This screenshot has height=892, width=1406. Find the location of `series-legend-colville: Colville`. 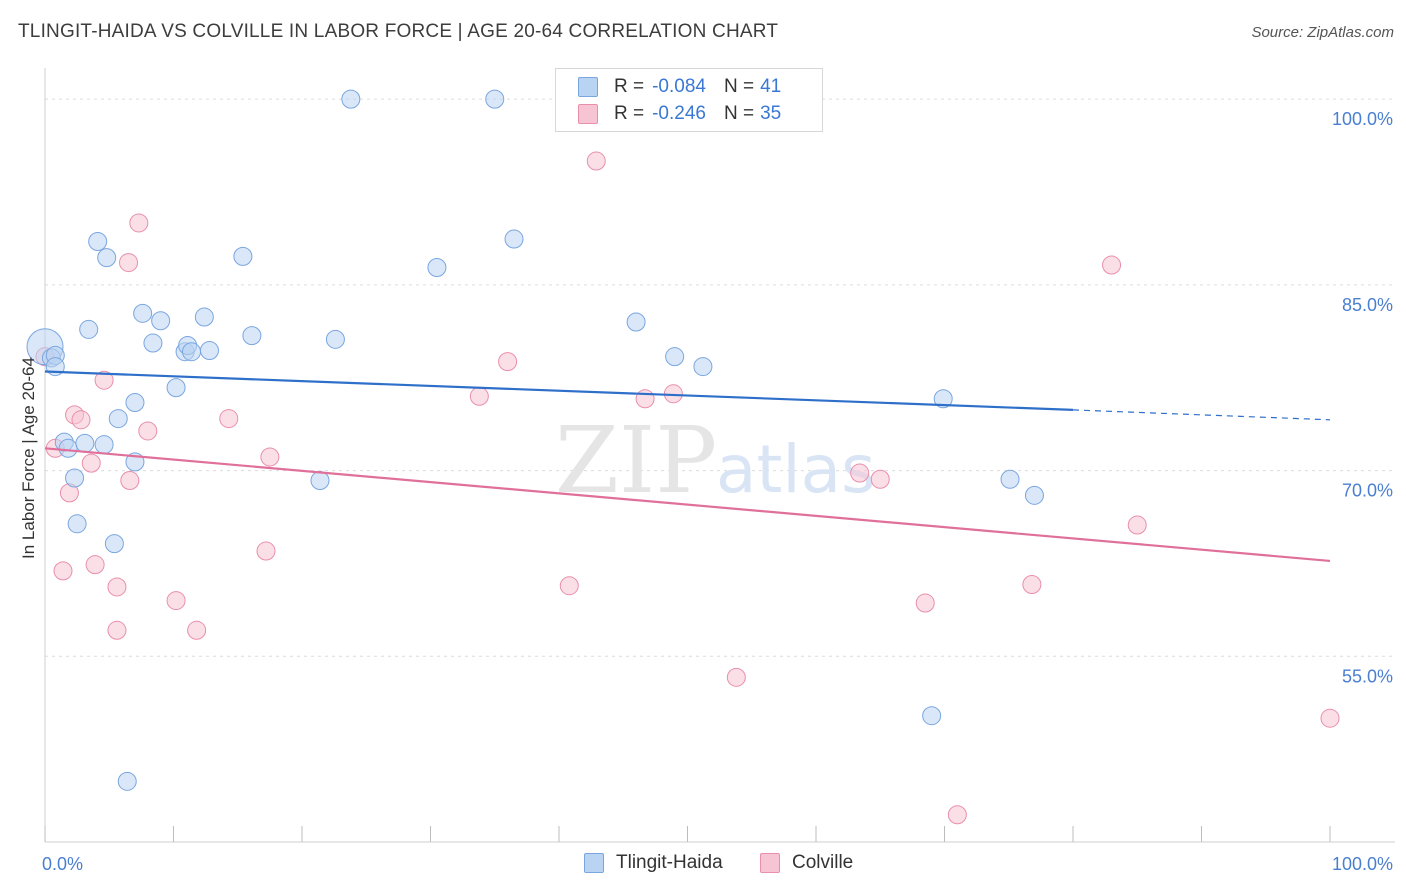

series-legend-colville: Colville is located at coordinates (806, 863).